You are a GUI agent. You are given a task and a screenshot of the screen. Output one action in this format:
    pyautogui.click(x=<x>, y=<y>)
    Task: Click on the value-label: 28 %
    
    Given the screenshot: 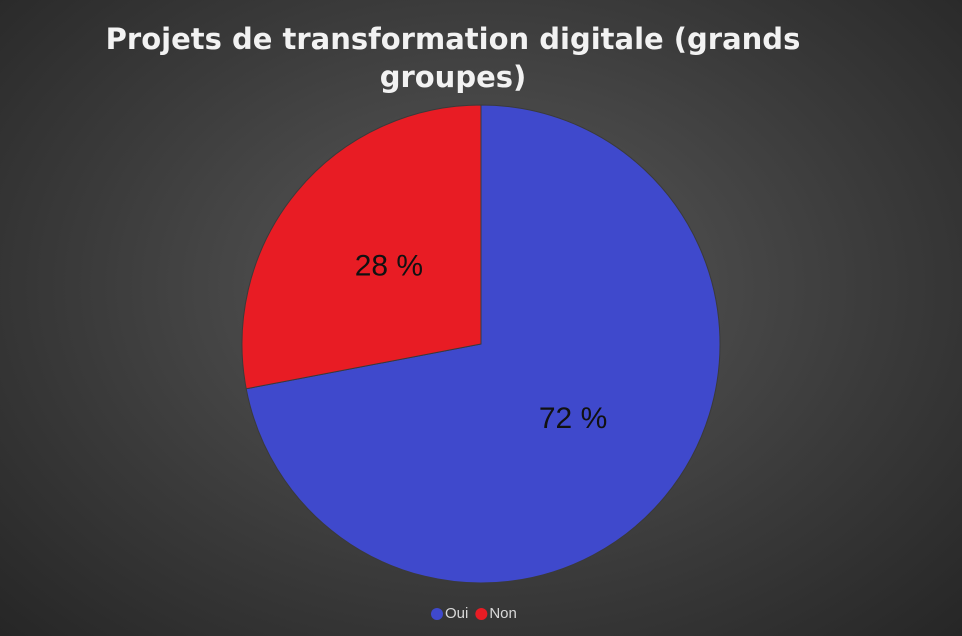 What is the action you would take?
    pyautogui.click(x=389, y=266)
    